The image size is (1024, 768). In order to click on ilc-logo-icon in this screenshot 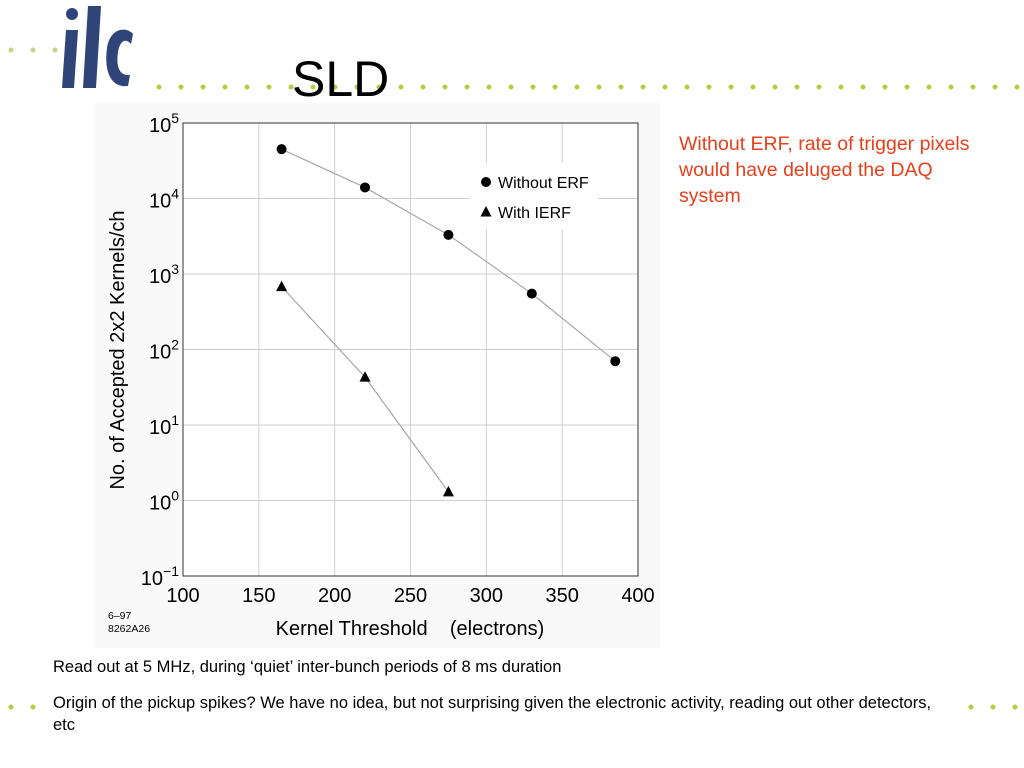, I will do `click(97, 47)`.